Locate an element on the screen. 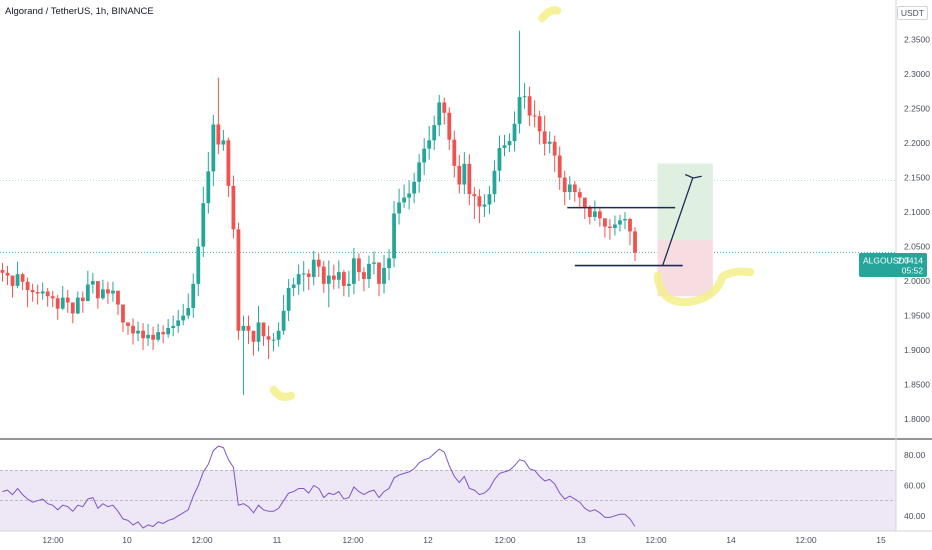 This screenshot has height=550, width=932. price-tick-label: 1.8500 is located at coordinates (917, 385).